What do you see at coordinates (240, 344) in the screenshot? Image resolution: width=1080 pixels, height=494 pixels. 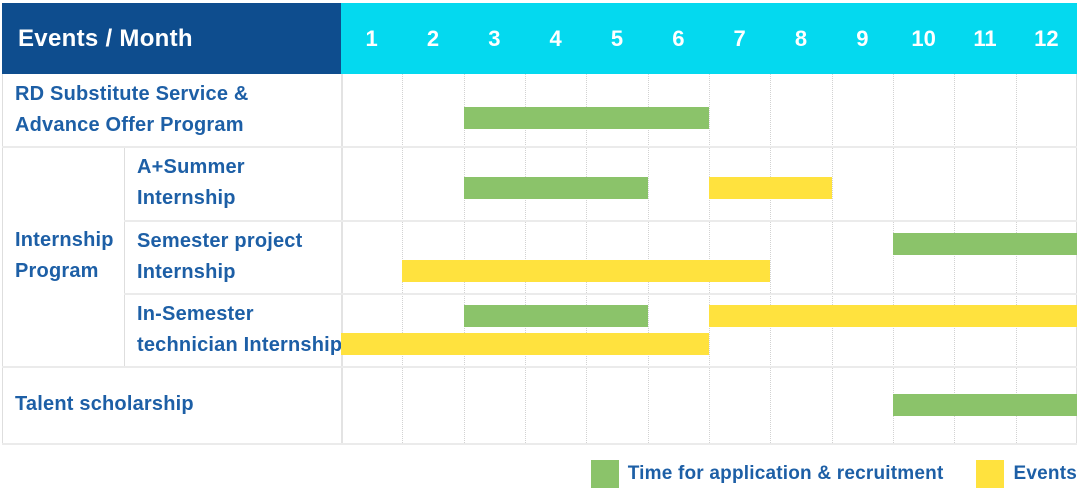 I see `row-label-in-semester-technician-internship-text: technician Internship` at bounding box center [240, 344].